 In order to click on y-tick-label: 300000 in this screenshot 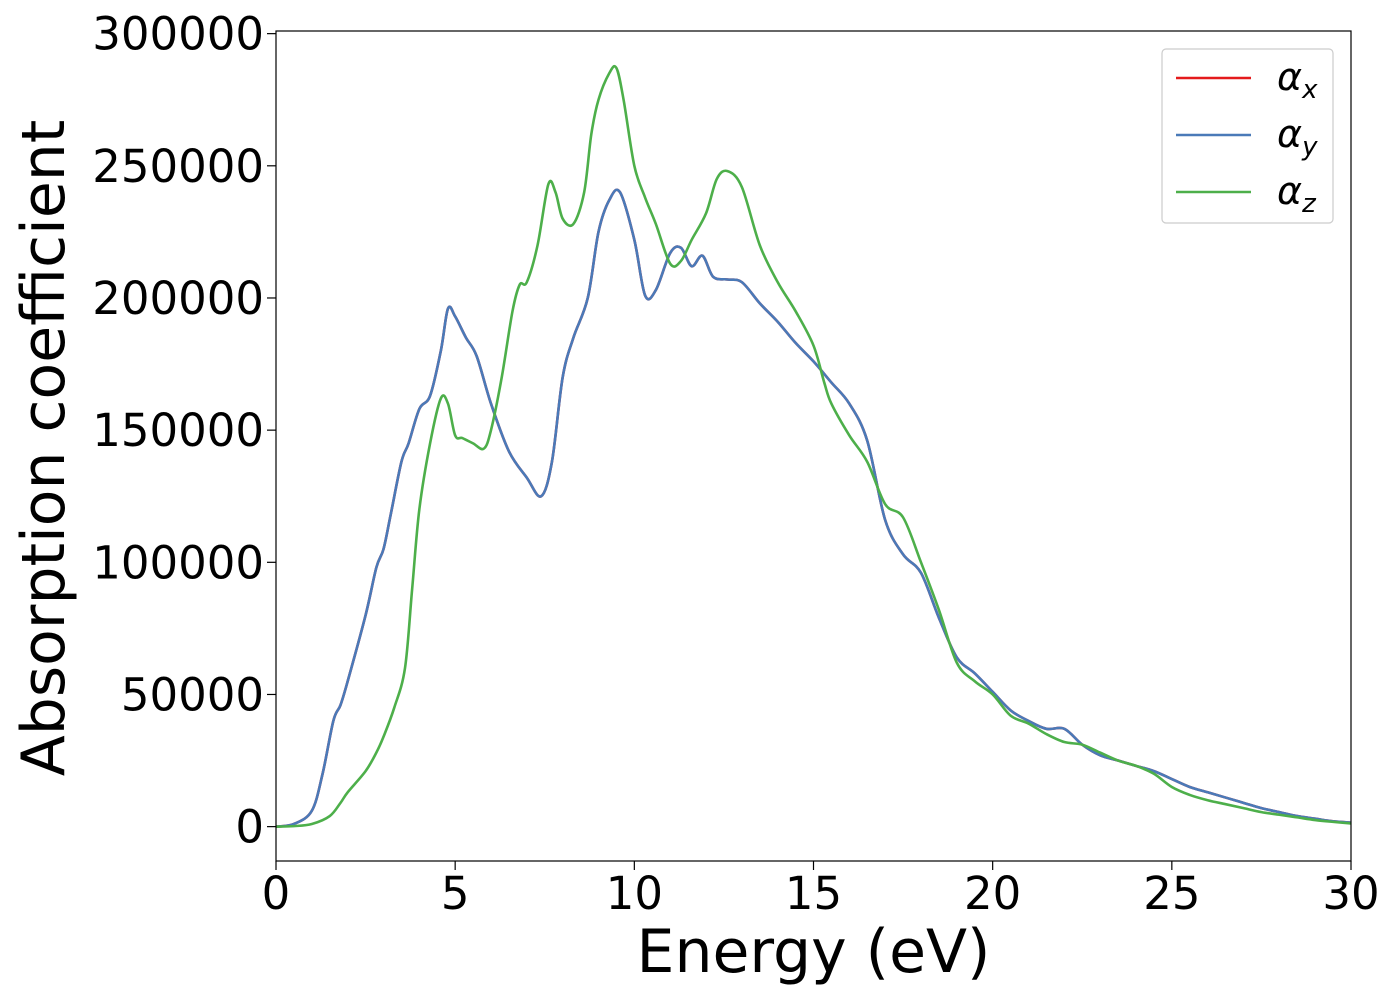, I will do `click(178, 34)`.